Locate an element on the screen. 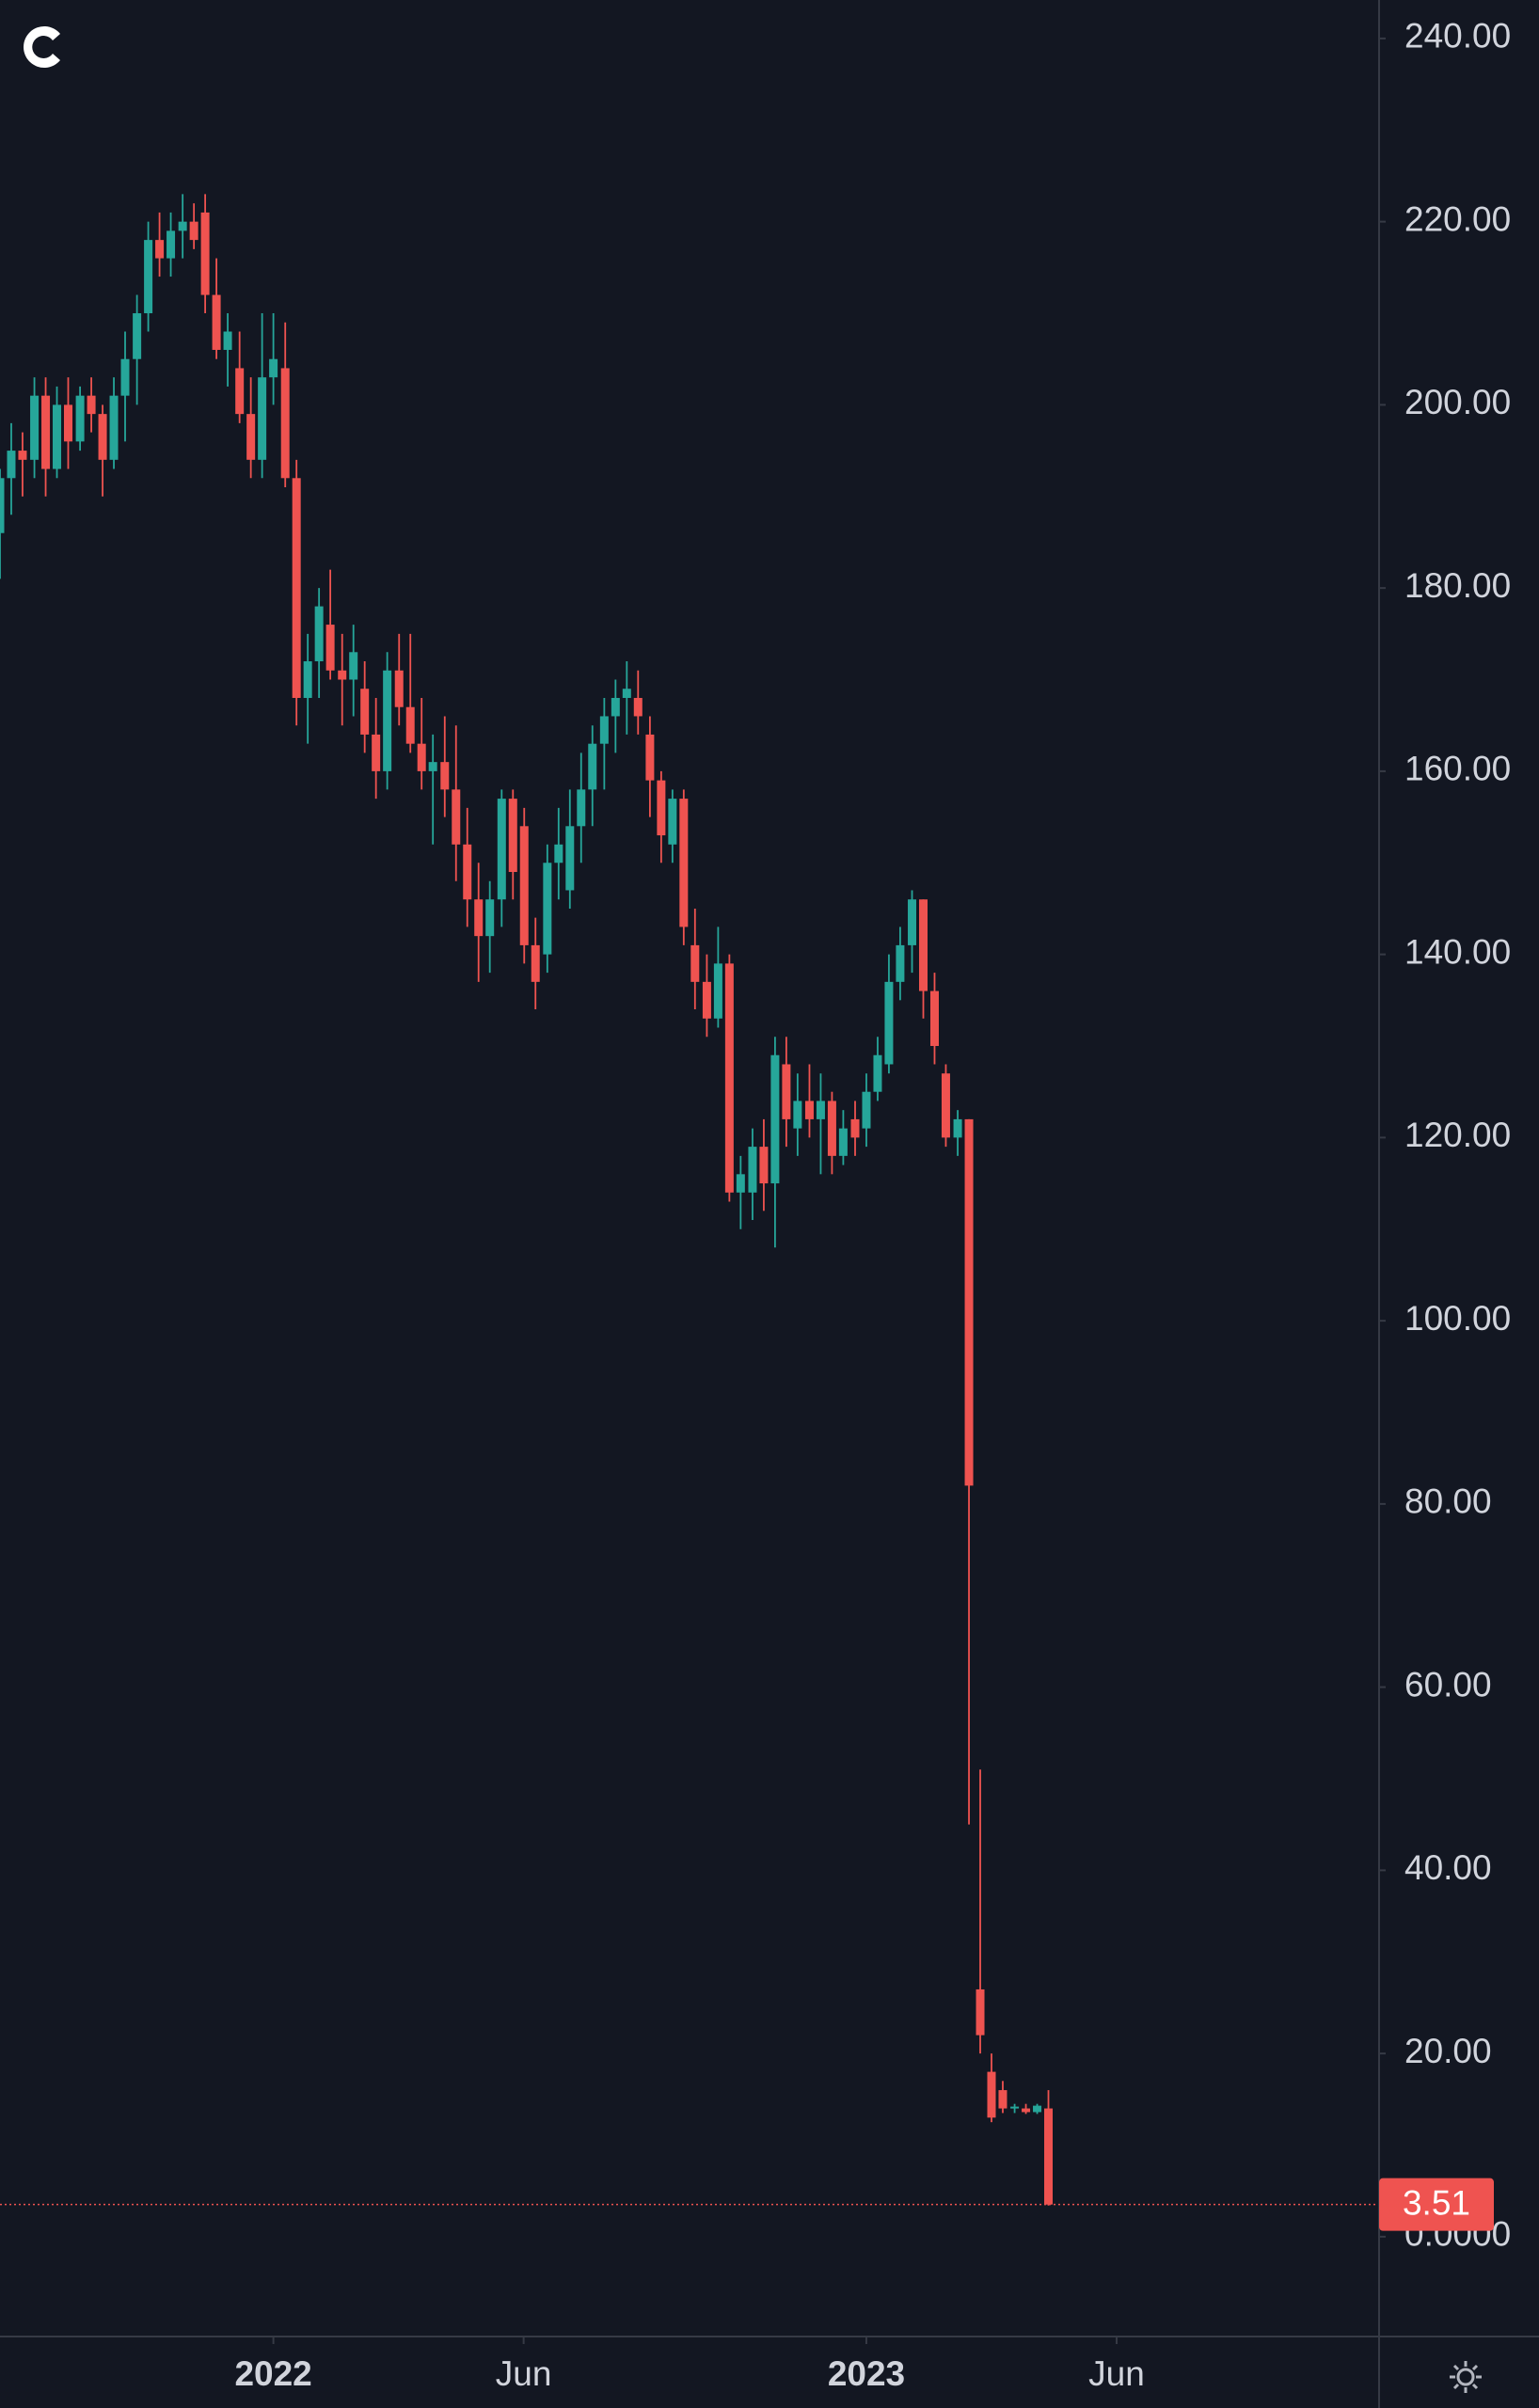 The width and height of the screenshot is (1539, 2408). y-tick-label: 20.00 is located at coordinates (1448, 2051).